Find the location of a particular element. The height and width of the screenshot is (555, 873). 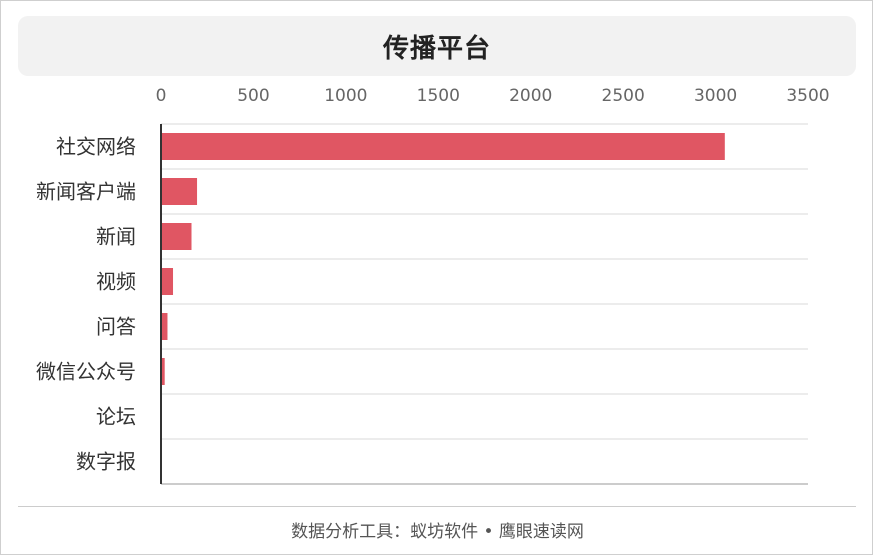

x-tick-label: 2500 is located at coordinates (623, 96).